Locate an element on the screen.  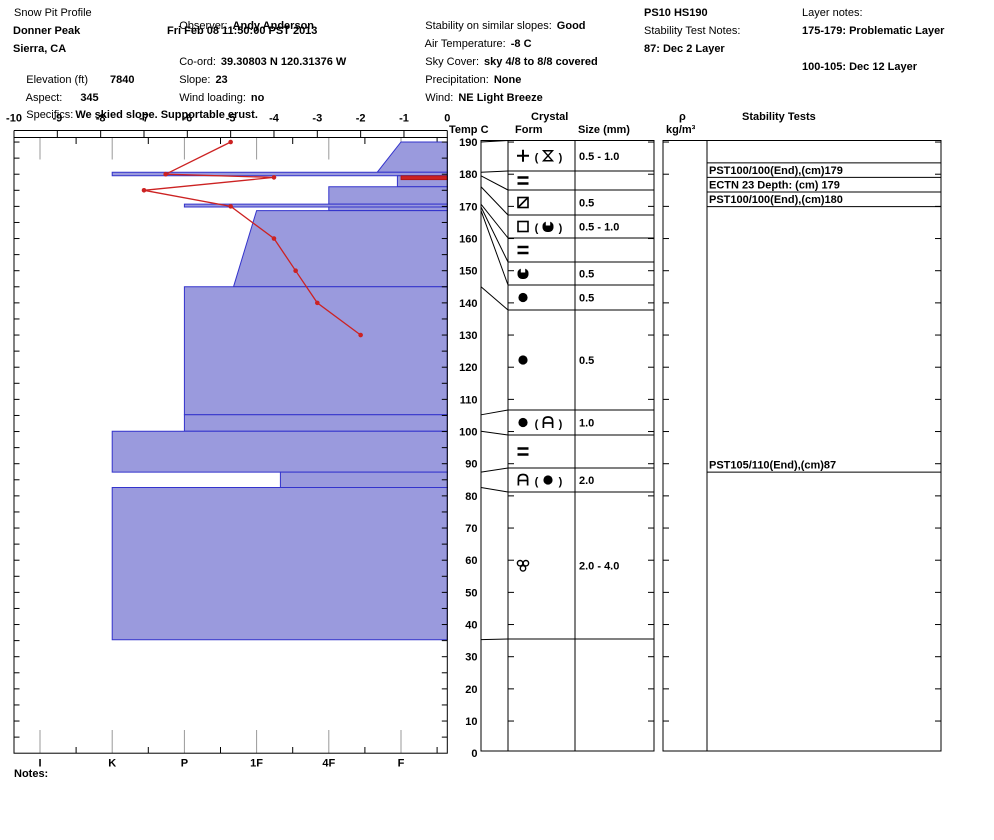
sky-cover-field: Sky Cover: sky 4/8 to 8/8 covered is located at coordinates (505, 62).